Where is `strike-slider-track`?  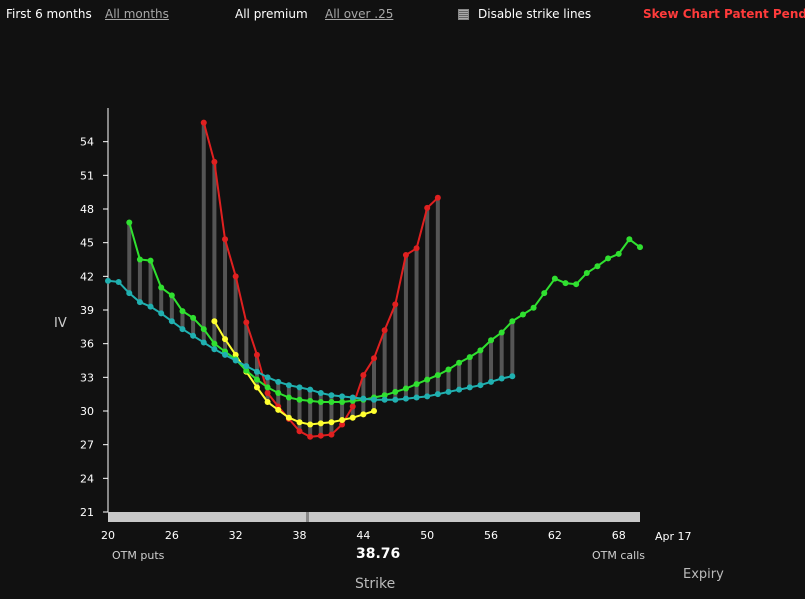 strike-slider-track is located at coordinates (374, 517).